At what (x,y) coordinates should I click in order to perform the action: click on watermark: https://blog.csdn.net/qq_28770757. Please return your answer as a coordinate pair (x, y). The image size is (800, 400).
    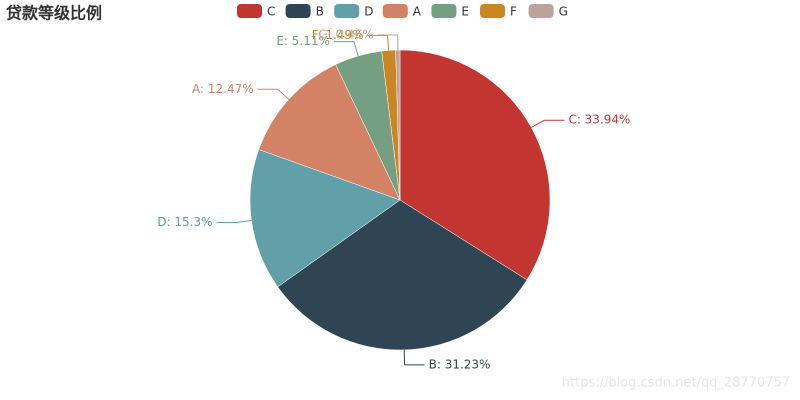
    Looking at the image, I should click on (676, 383).